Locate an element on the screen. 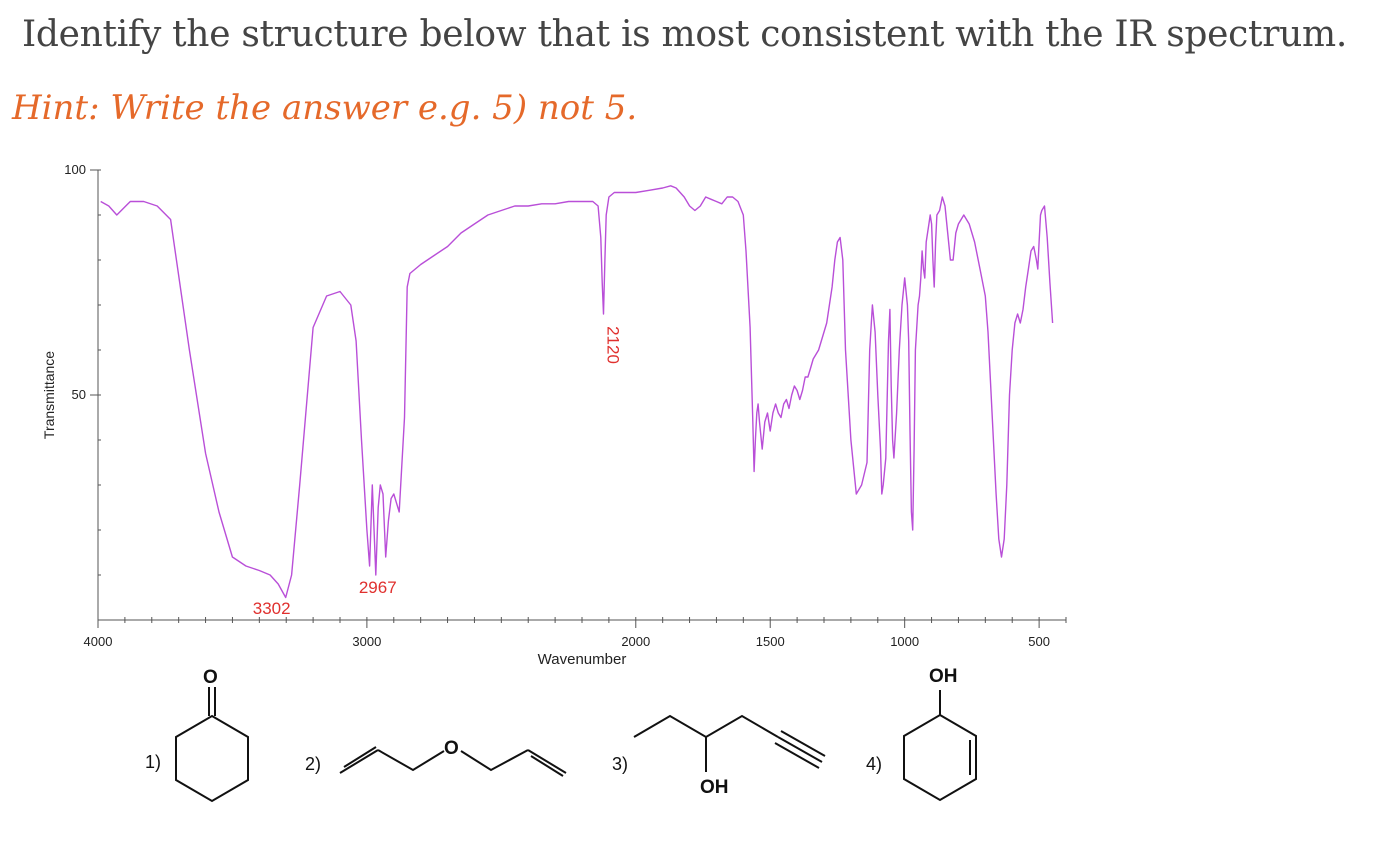 The height and width of the screenshot is (858, 1374). structure-4-number: 4) is located at coordinates (874, 764).